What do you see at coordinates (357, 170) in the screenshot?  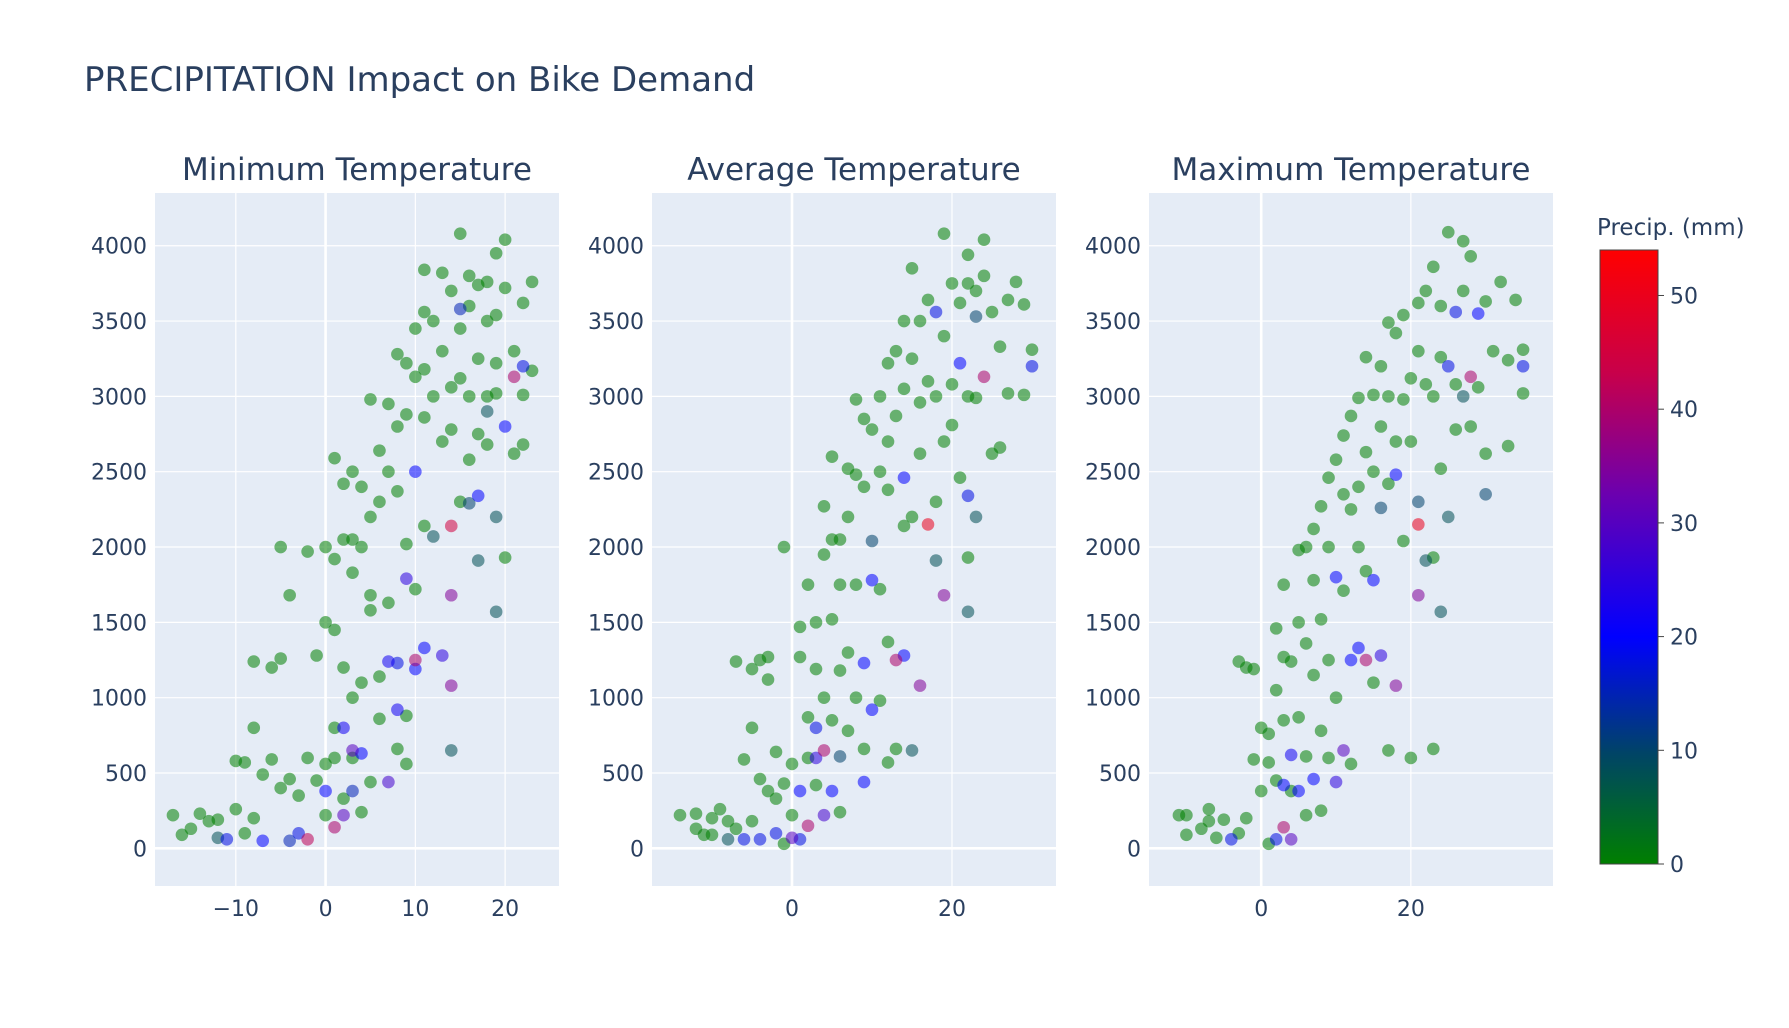 I see `subplot-title: Minimum Temperature` at bounding box center [357, 170].